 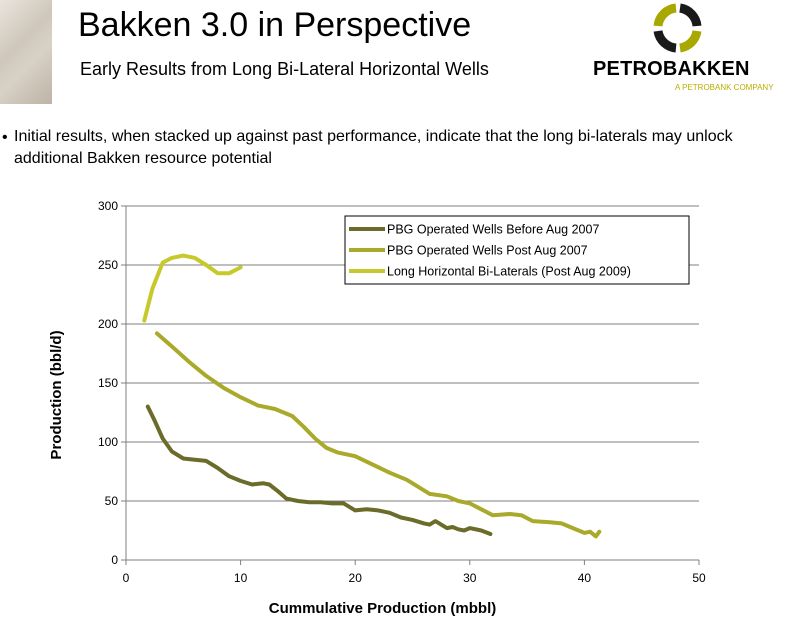 I want to click on page-title: Bakken 3.0 in Perspective, so click(x=275, y=25).